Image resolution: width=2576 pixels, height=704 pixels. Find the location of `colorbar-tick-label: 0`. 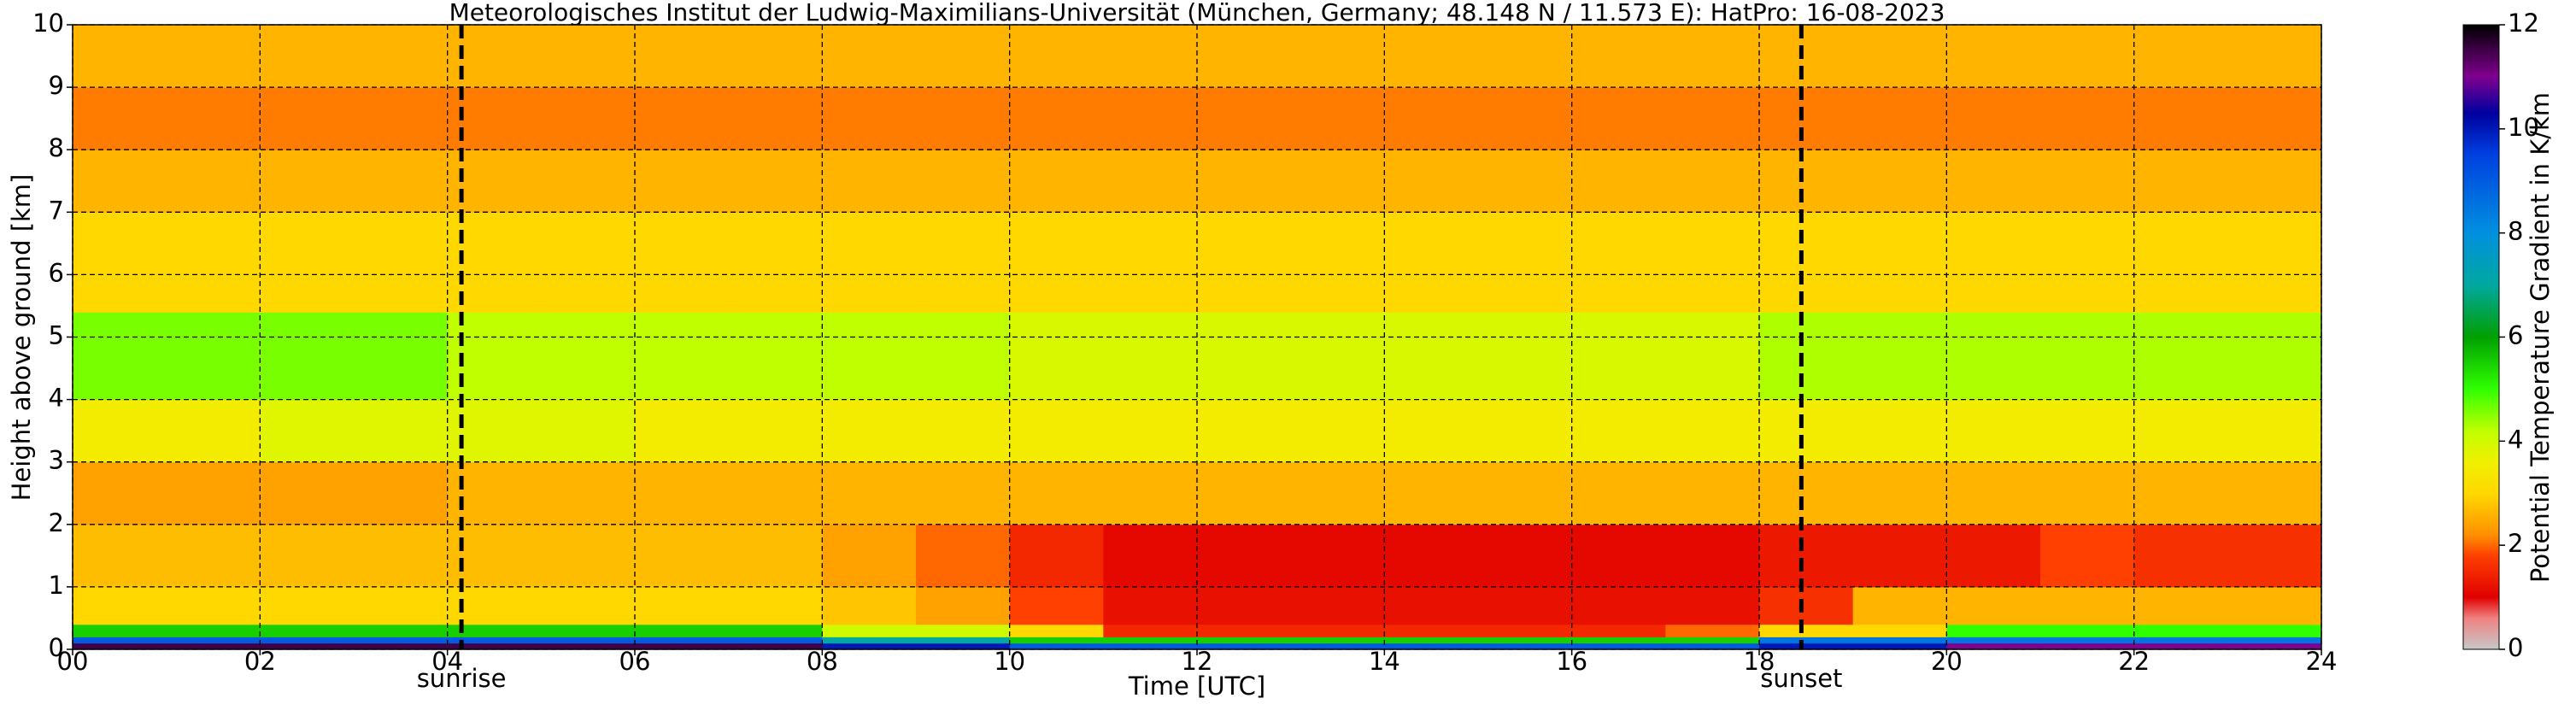

colorbar-tick-label: 0 is located at coordinates (2515, 647).